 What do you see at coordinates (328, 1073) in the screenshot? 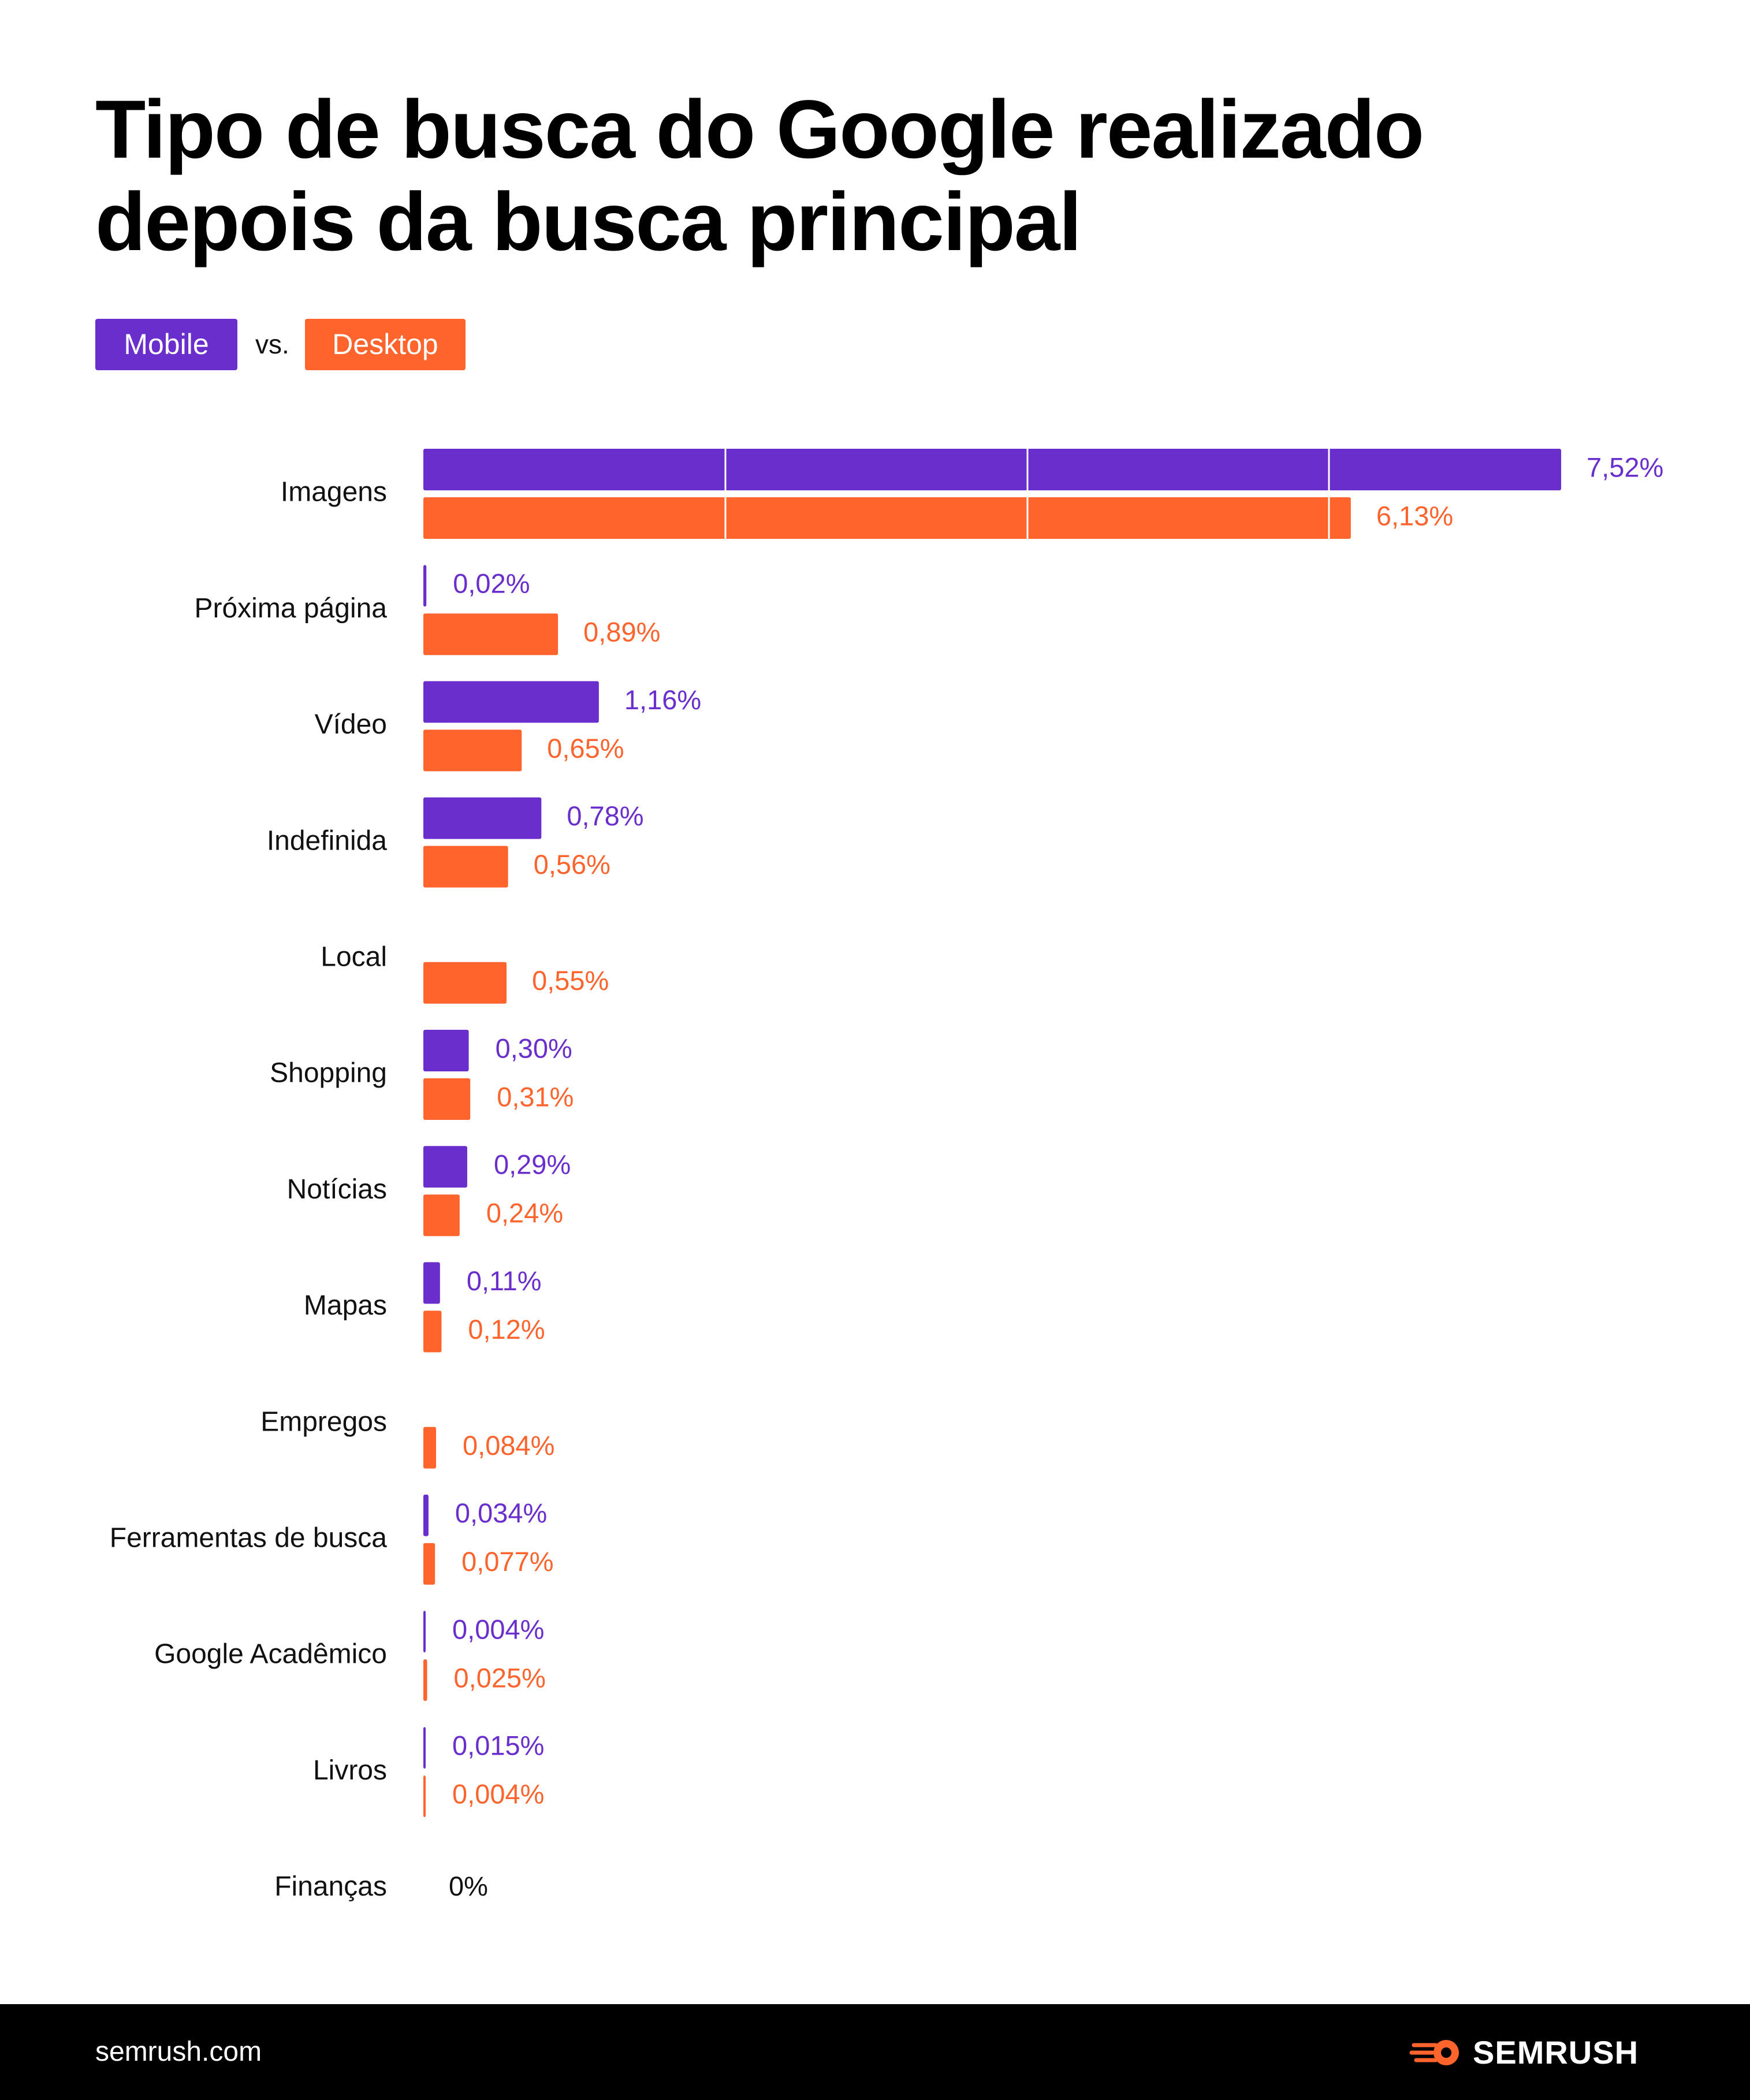
I see `category-label-shopping: Shopping` at bounding box center [328, 1073].